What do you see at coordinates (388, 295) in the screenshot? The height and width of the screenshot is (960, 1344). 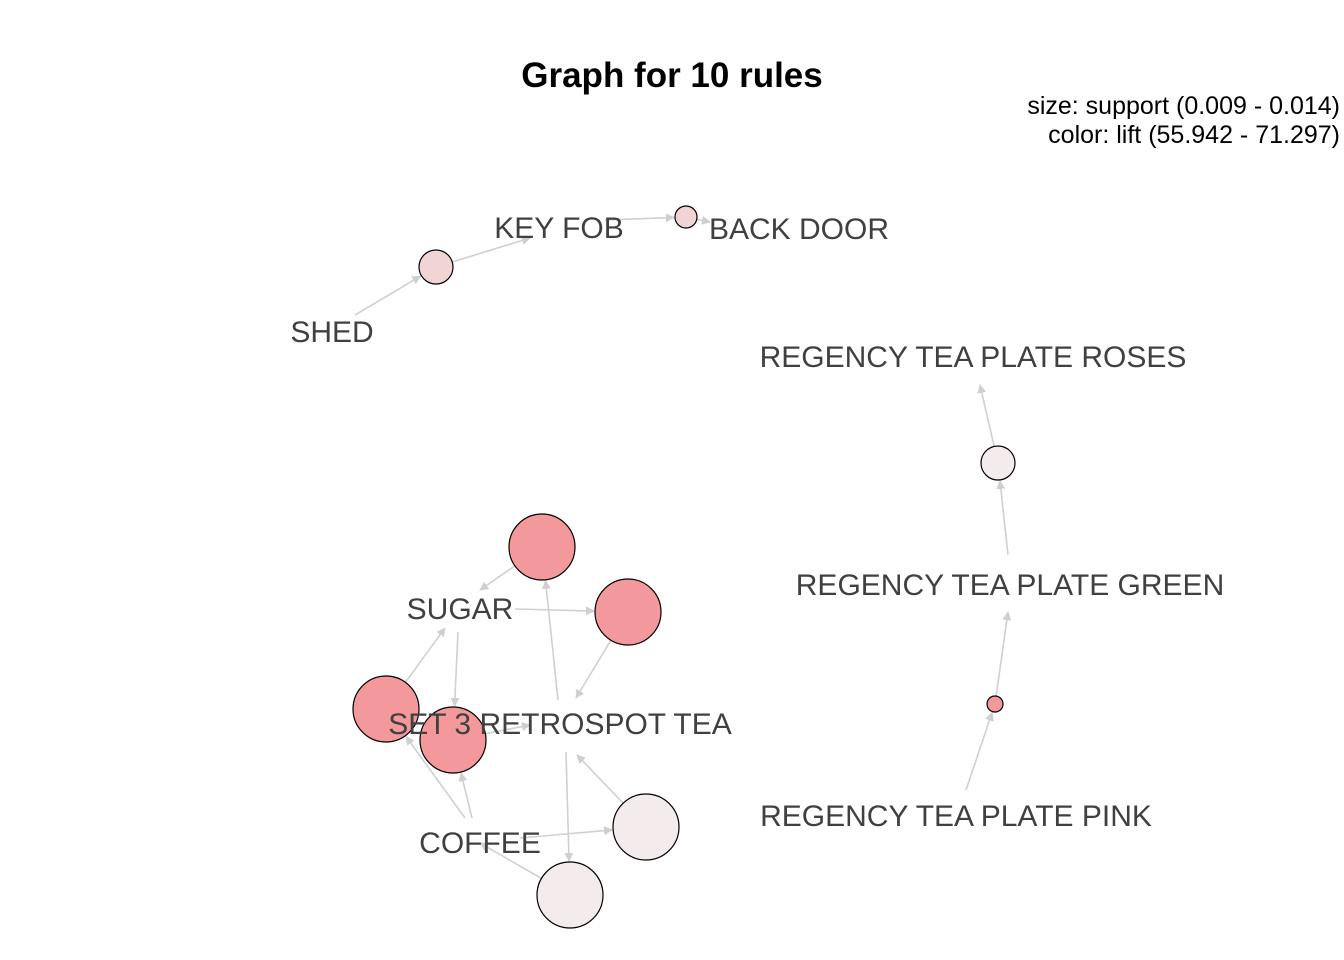 I see `edge-shed-to-r1` at bounding box center [388, 295].